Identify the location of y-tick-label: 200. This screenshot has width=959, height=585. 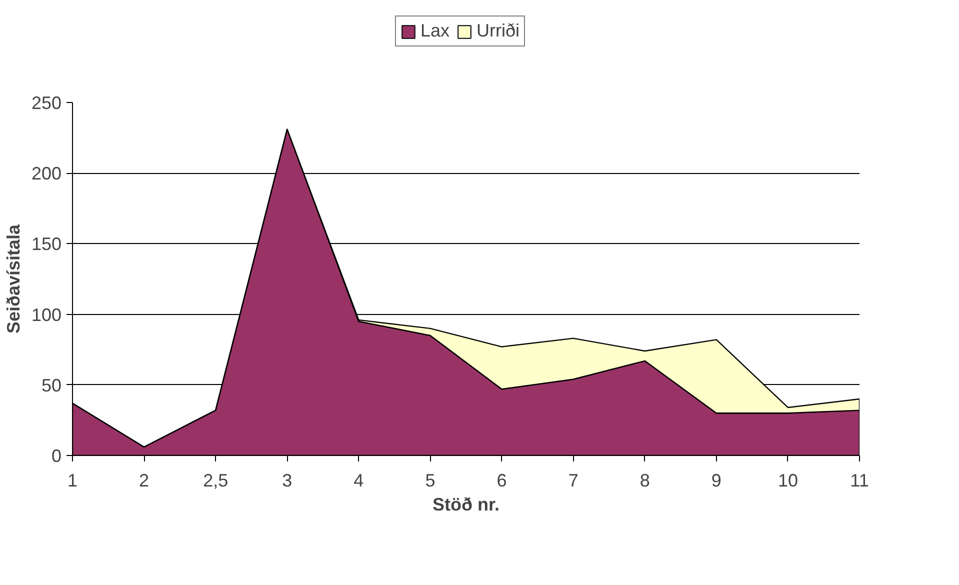
(46, 174).